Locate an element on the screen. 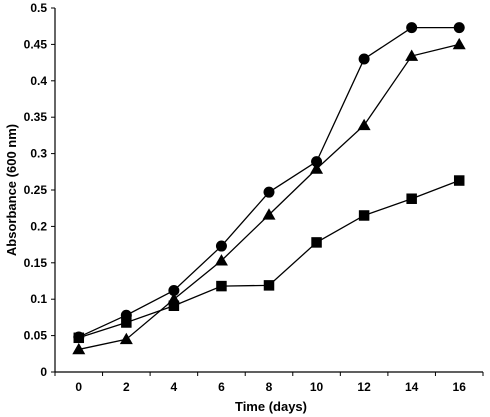 This screenshot has height=417, width=490. y-tick-label: 0.35 is located at coordinates (36, 117).